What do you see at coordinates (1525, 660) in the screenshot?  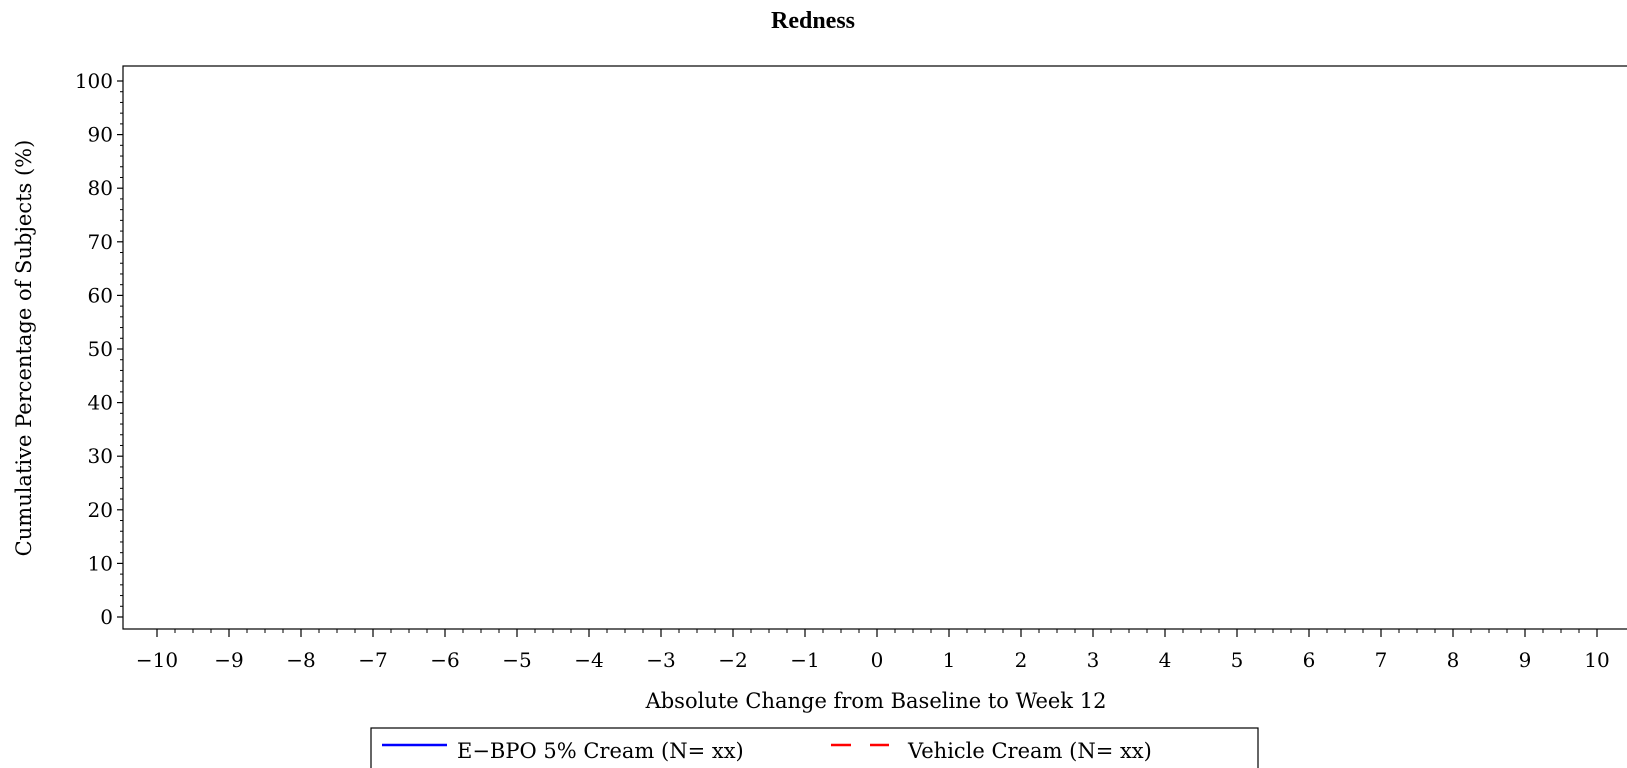 I see `x-tick-label: 9` at bounding box center [1525, 660].